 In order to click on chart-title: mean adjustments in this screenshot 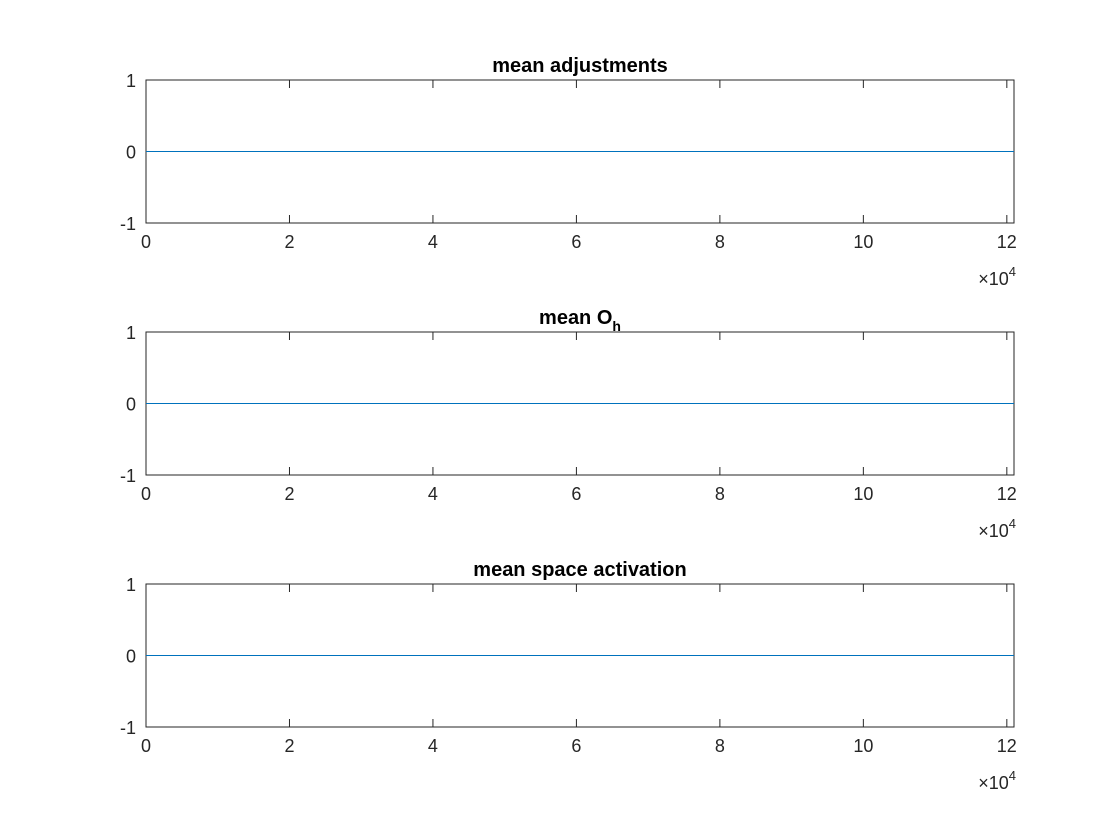, I will do `click(580, 66)`.